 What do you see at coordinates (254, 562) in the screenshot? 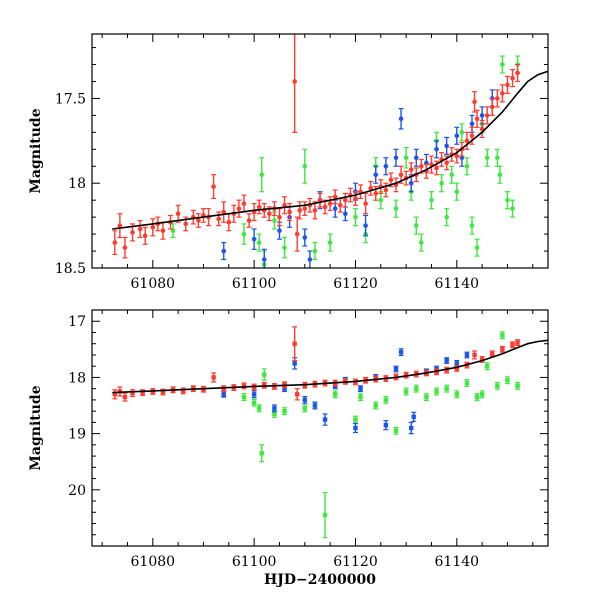
I see `x-tick-label: 61100` at bounding box center [254, 562].